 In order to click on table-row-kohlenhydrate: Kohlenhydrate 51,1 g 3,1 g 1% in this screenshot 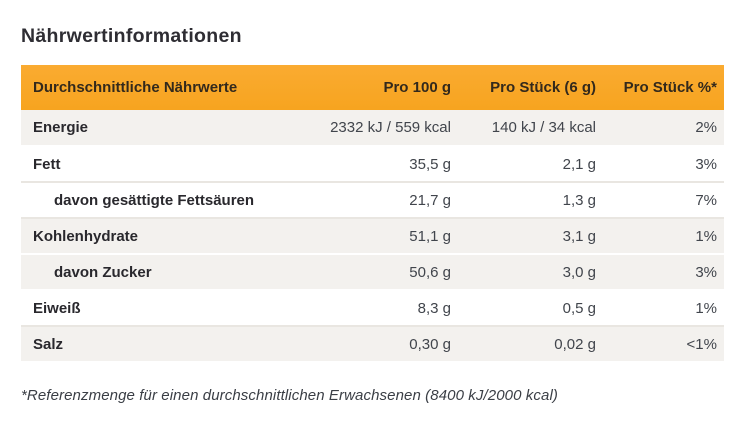, I will do `click(372, 236)`.